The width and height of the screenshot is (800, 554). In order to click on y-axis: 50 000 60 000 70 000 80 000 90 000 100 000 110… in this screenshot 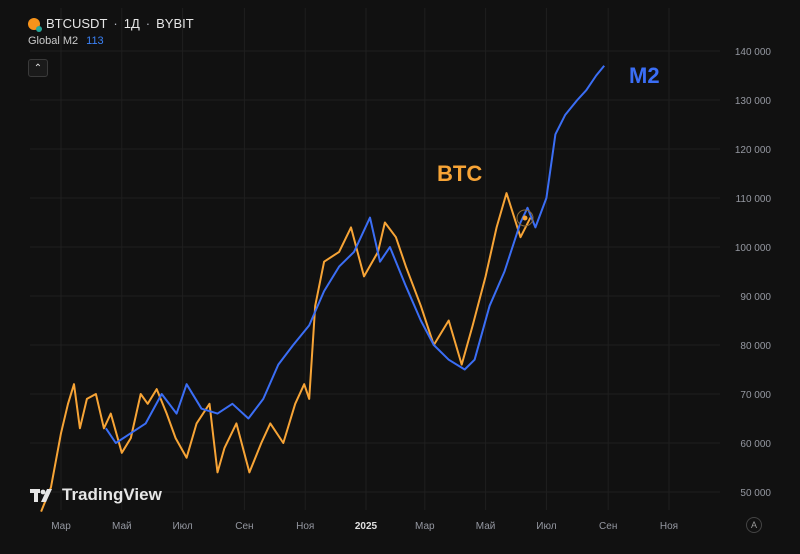, I will do `click(753, 273)`.